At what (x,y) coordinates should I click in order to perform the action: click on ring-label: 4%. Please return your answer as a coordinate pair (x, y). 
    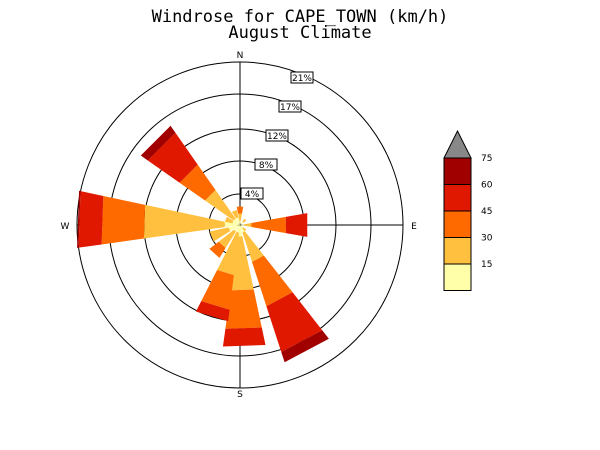
    Looking at the image, I should click on (252, 195).